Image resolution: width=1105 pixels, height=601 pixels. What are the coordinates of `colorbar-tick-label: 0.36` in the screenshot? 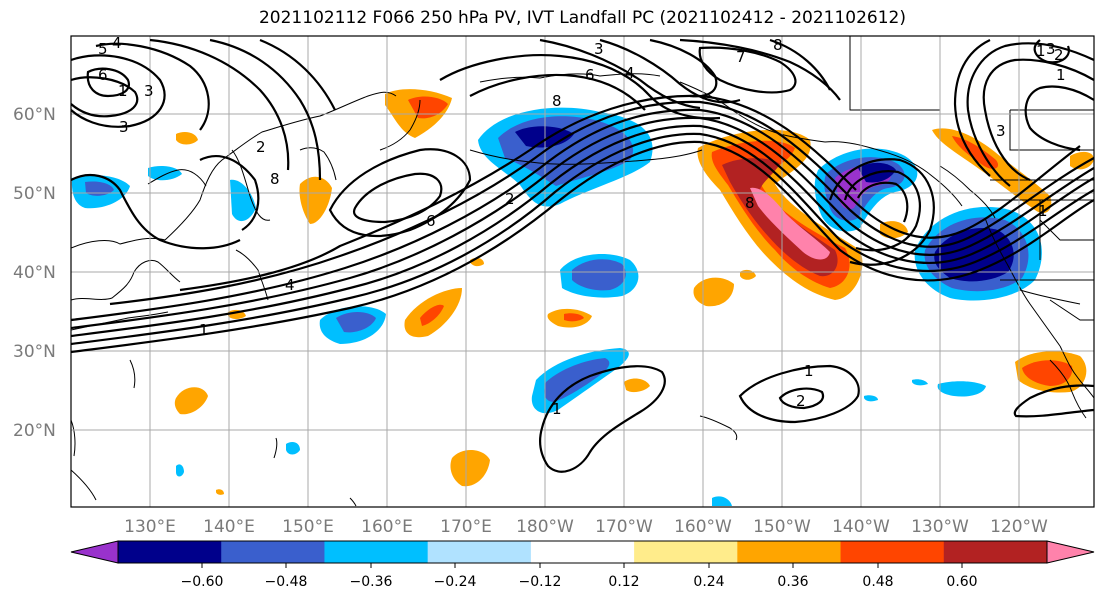 It's located at (792, 582).